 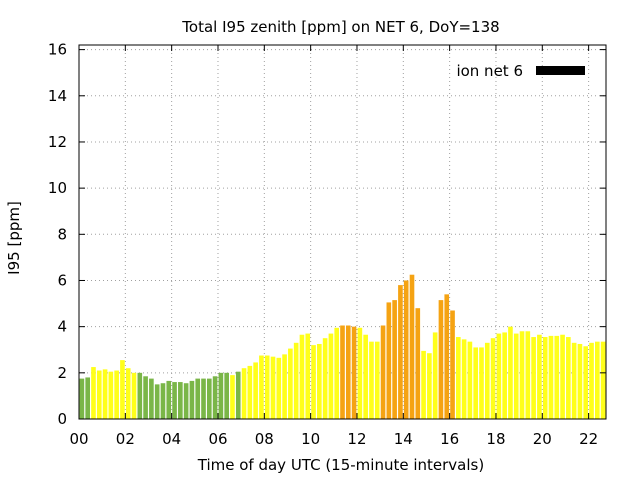 I want to click on x-tick-label: 12, so click(x=356, y=439).